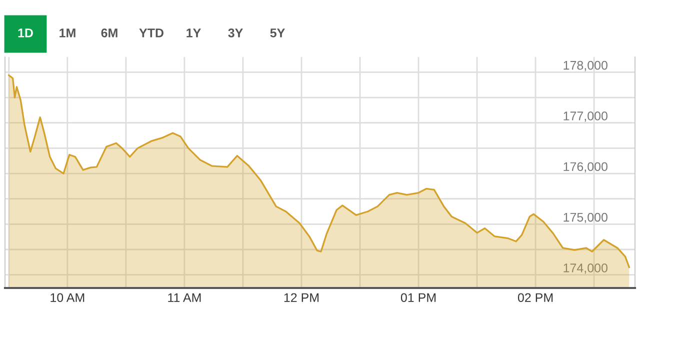 The image size is (696, 360). I want to click on text: 1Y, so click(193, 33).